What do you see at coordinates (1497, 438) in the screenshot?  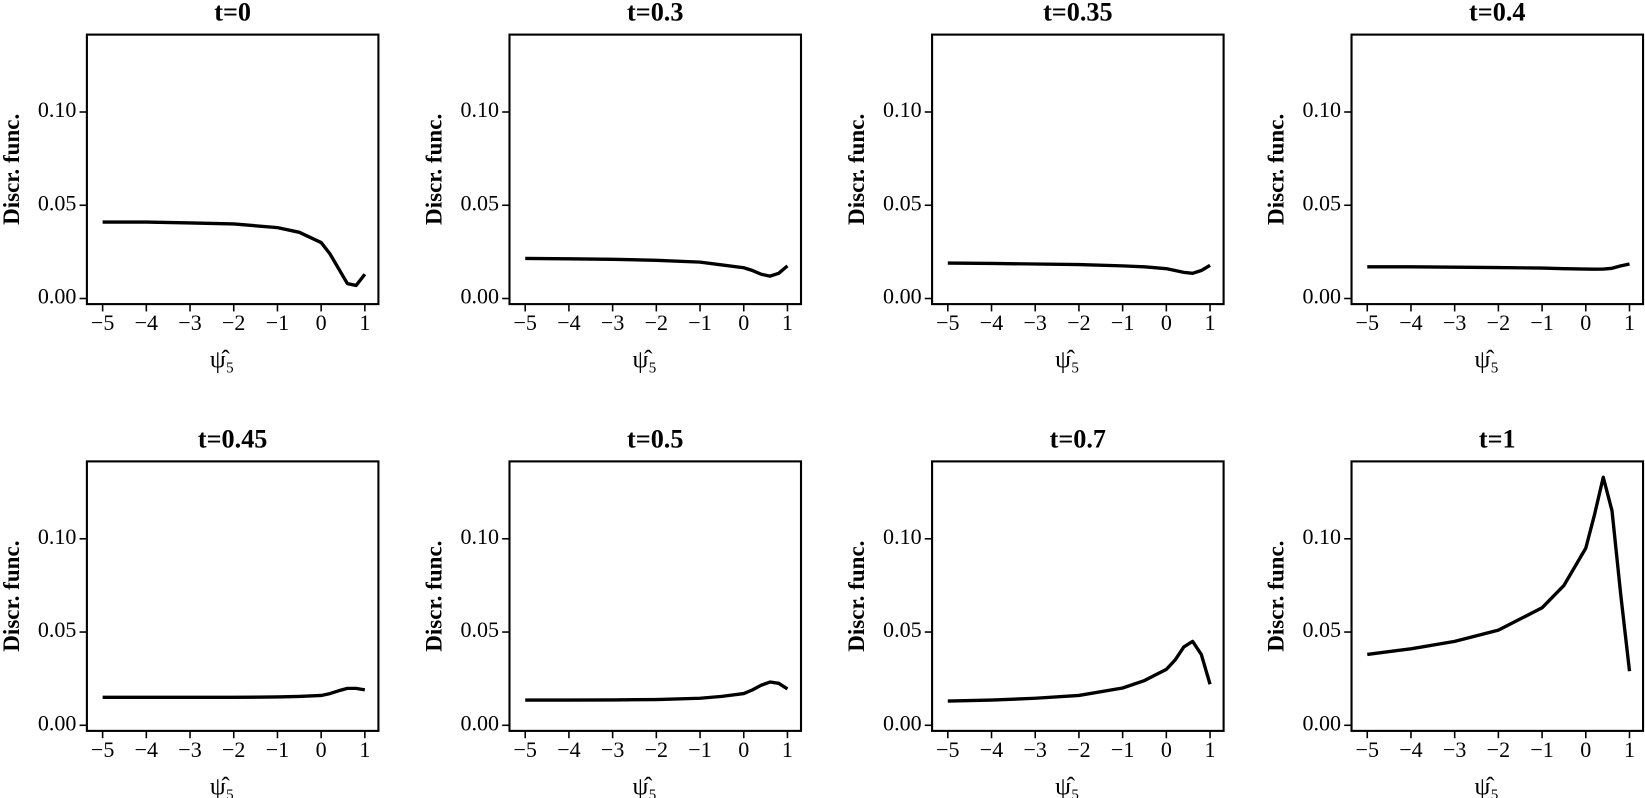 I see `chart-title: t=1` at bounding box center [1497, 438].